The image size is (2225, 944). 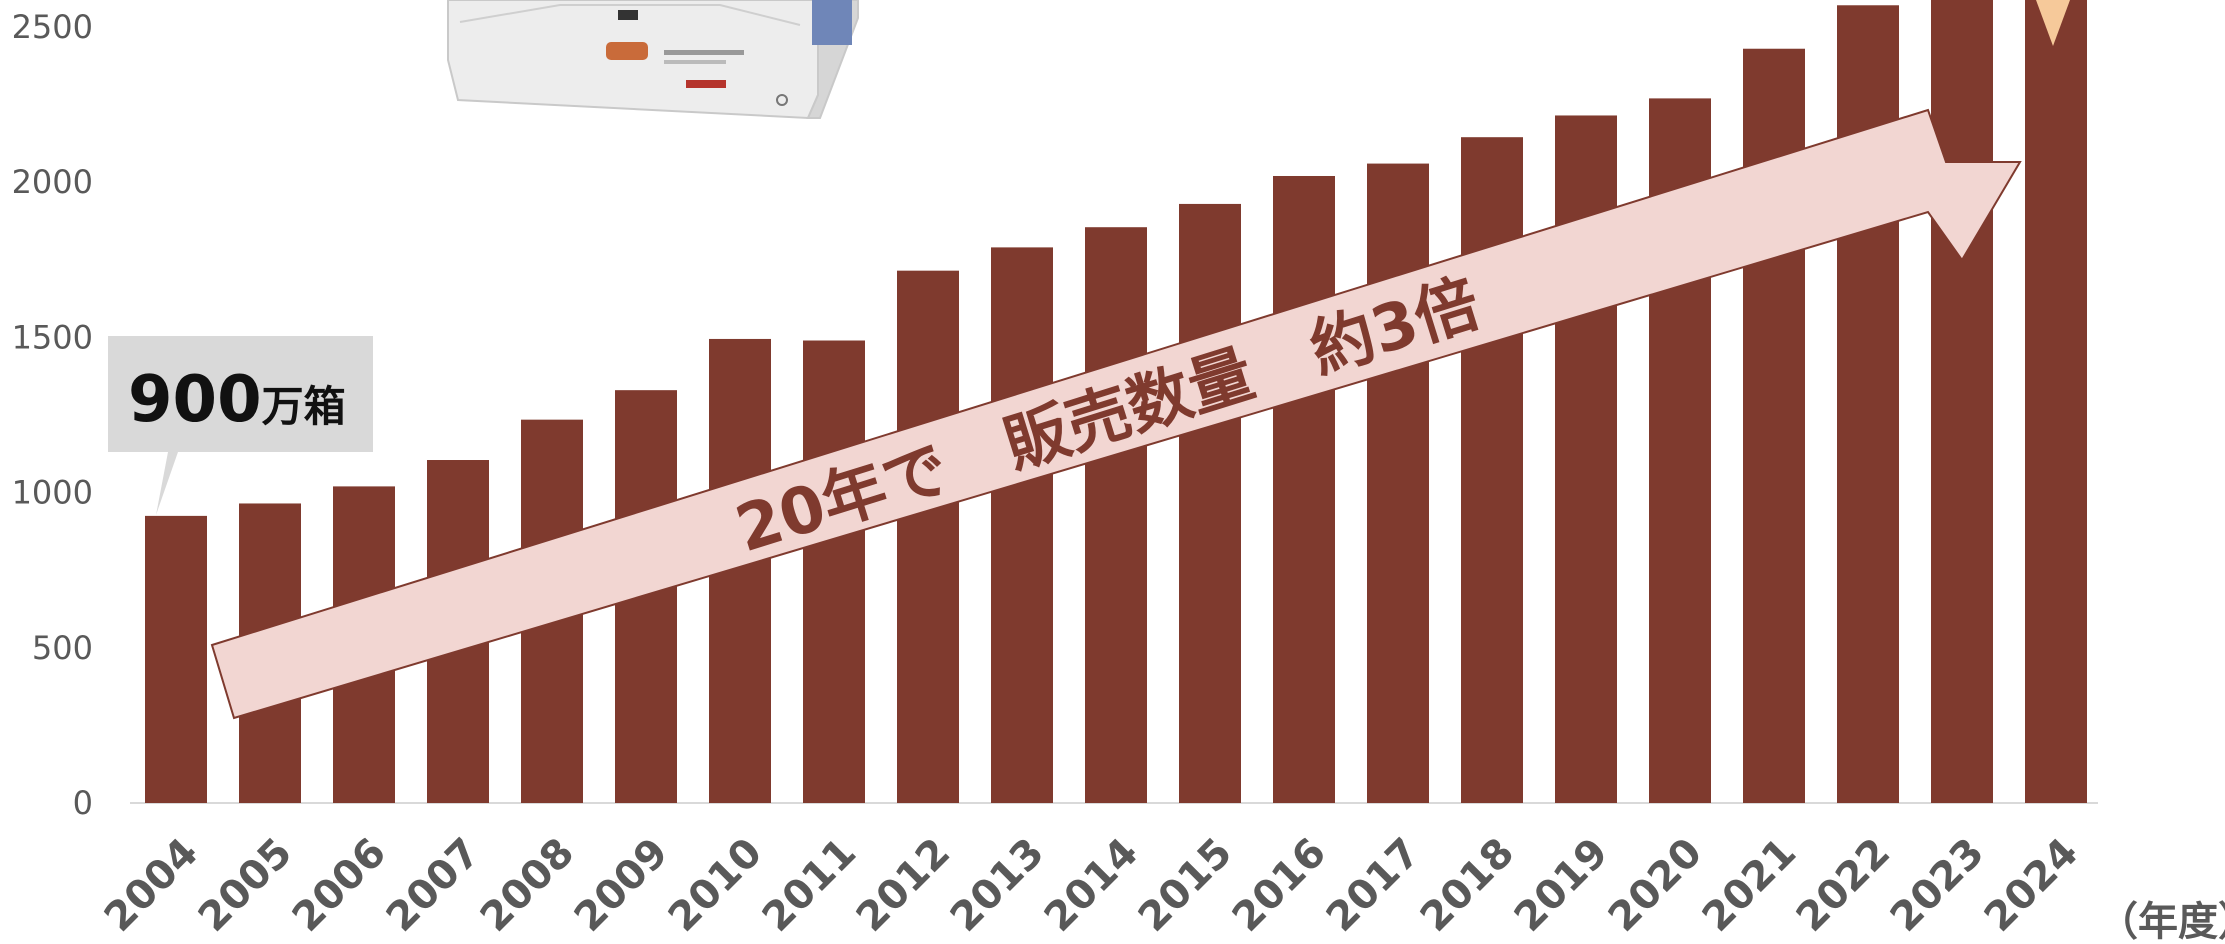 What do you see at coordinates (1492, 470) in the screenshot?
I see `bar-2018` at bounding box center [1492, 470].